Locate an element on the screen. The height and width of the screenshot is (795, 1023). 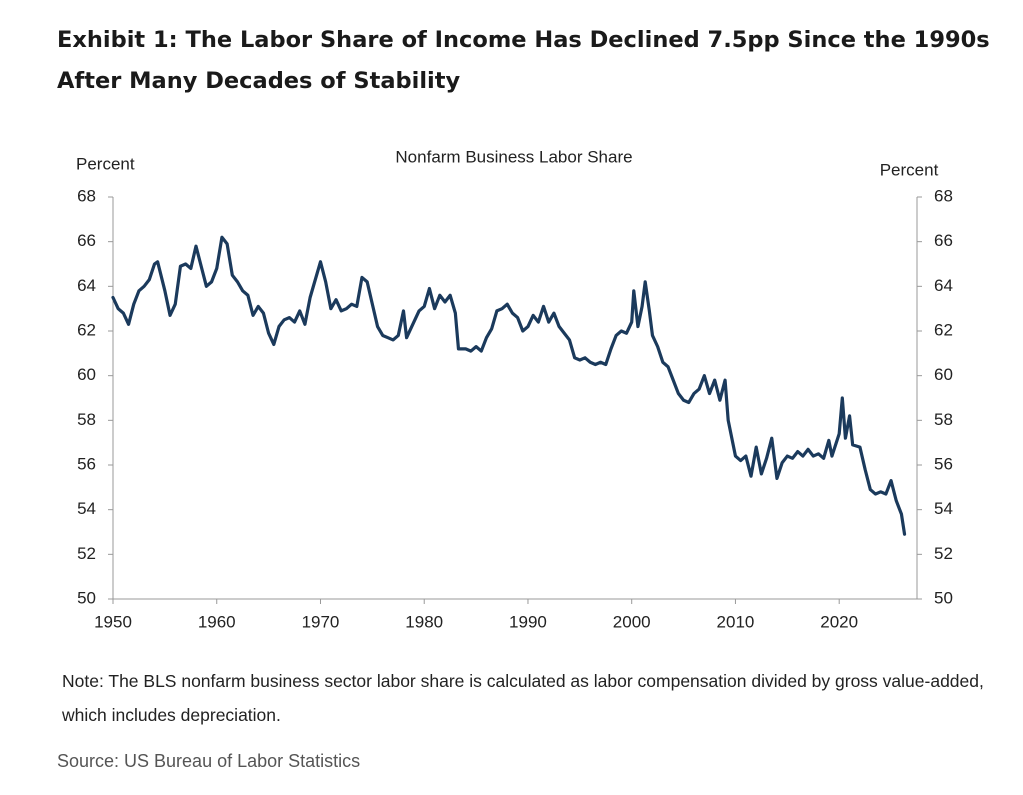
y2-tick-label: 52 is located at coordinates (943, 553).